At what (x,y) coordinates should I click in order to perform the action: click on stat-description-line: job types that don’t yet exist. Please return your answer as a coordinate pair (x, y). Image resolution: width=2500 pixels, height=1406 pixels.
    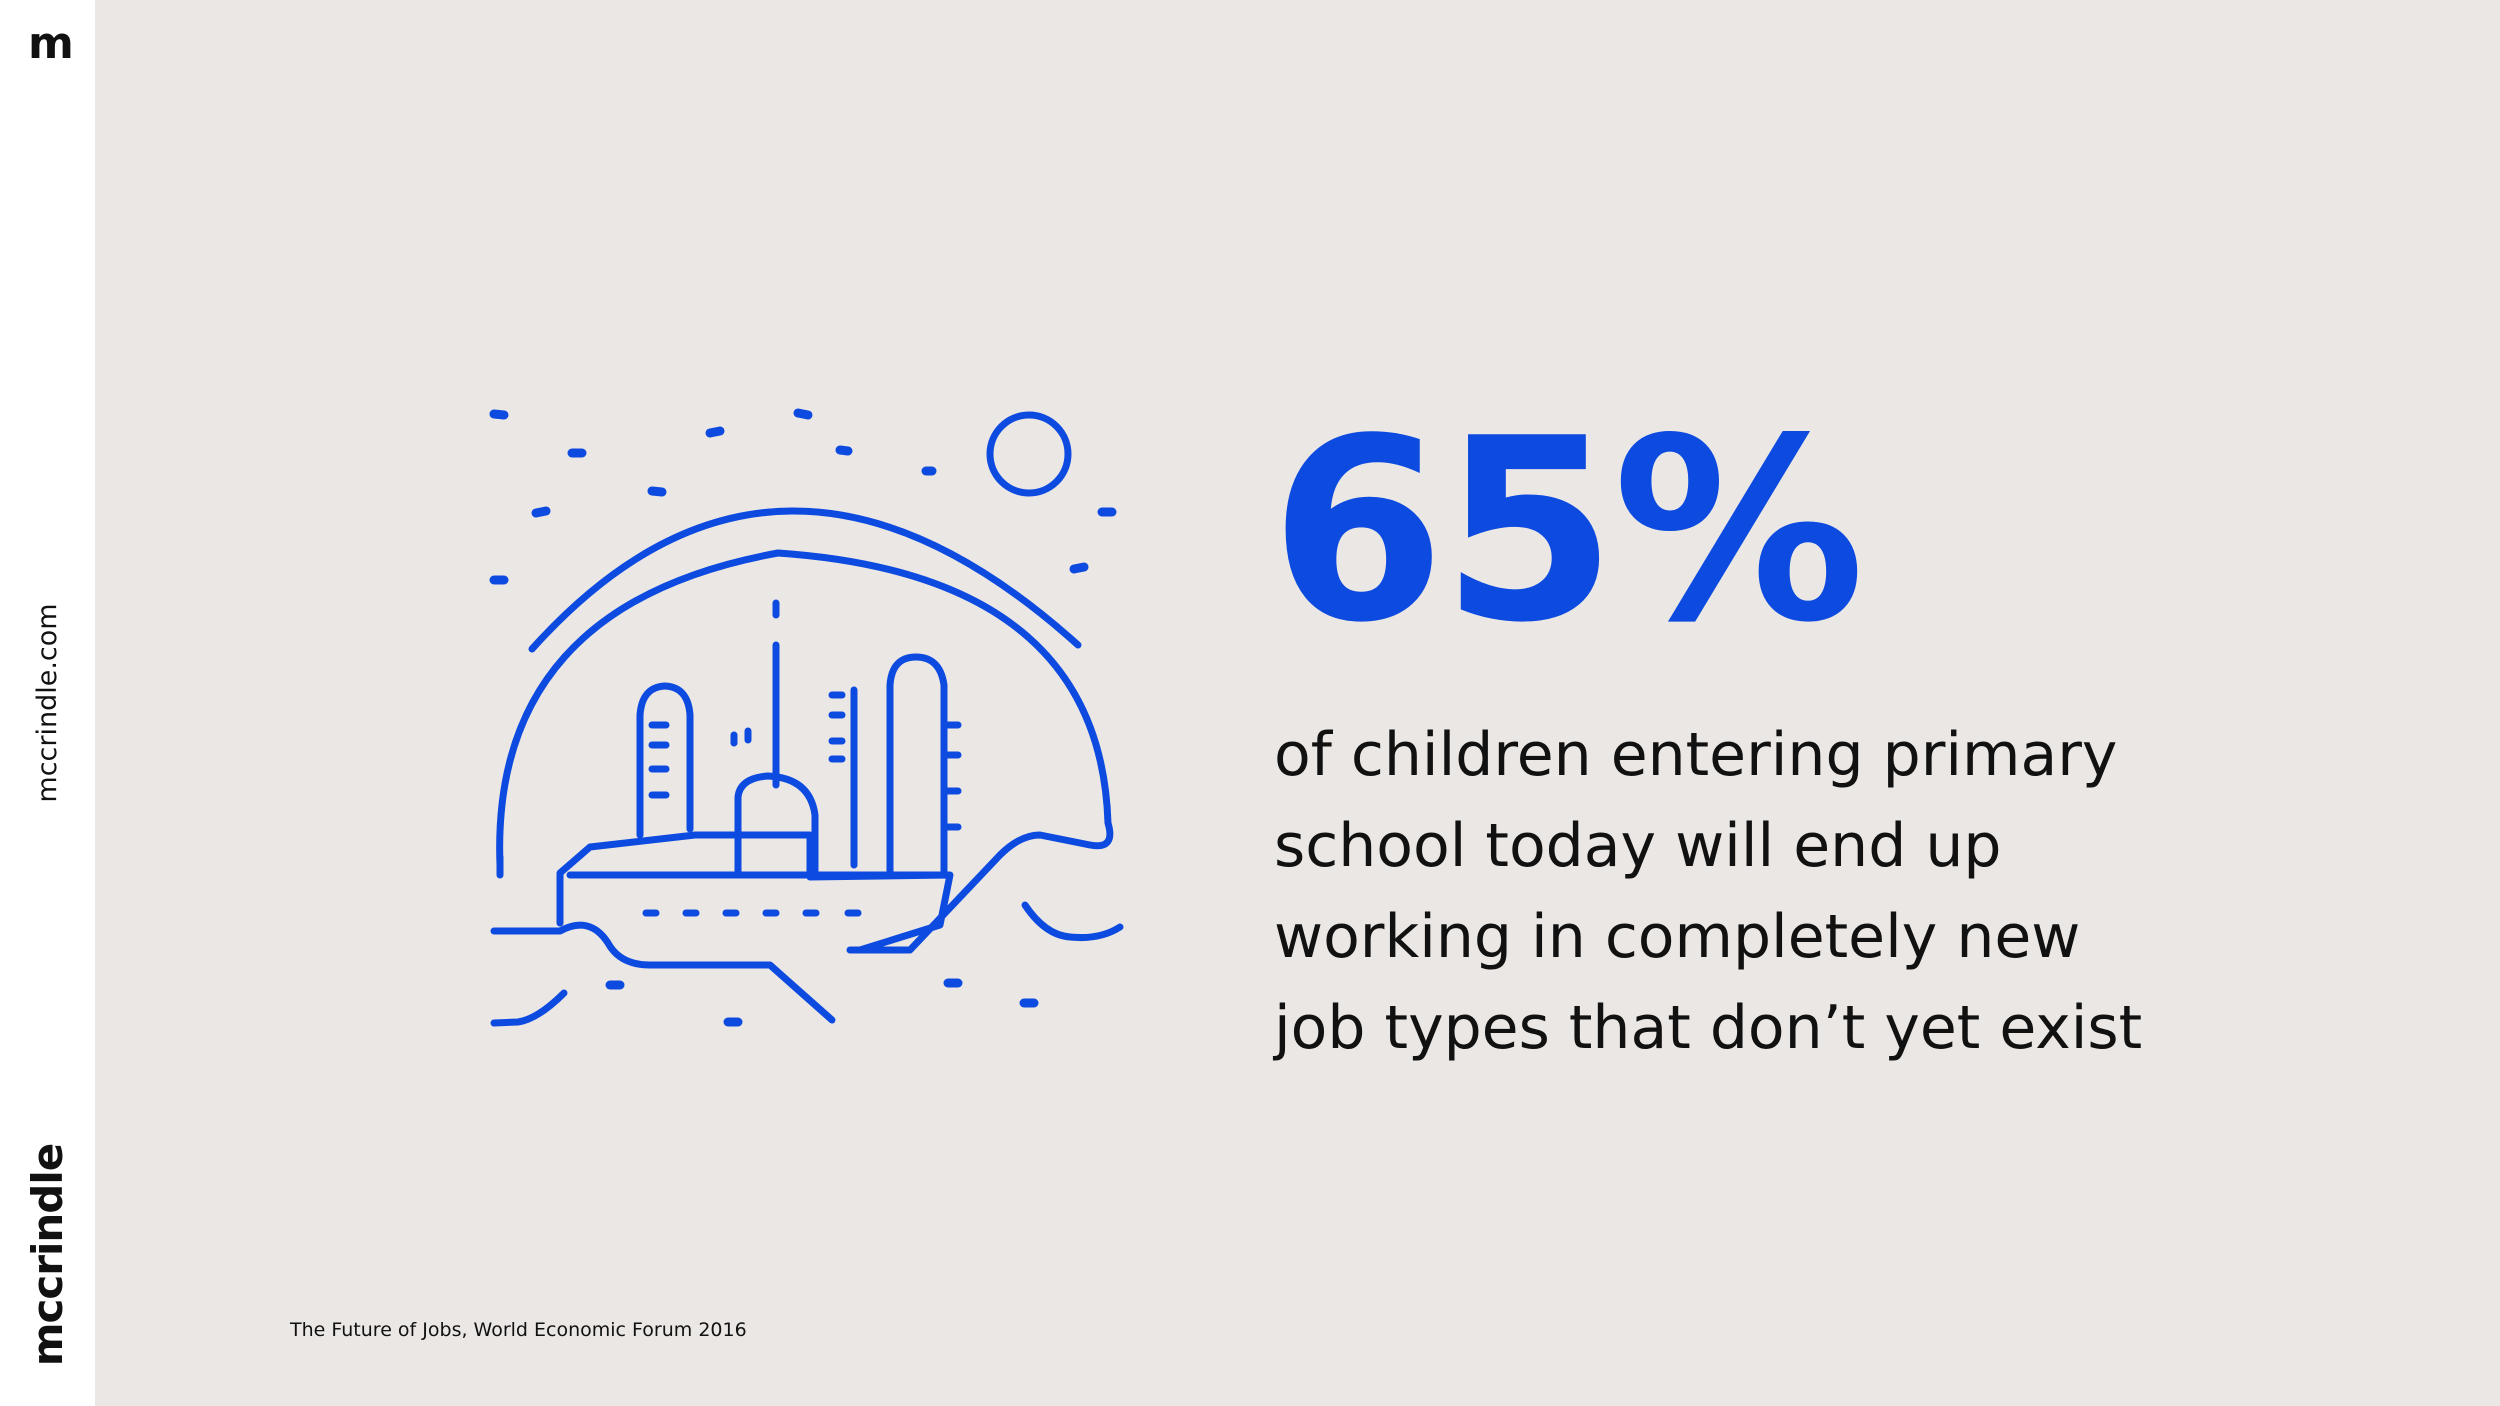
    Looking at the image, I should click on (1708, 1028).